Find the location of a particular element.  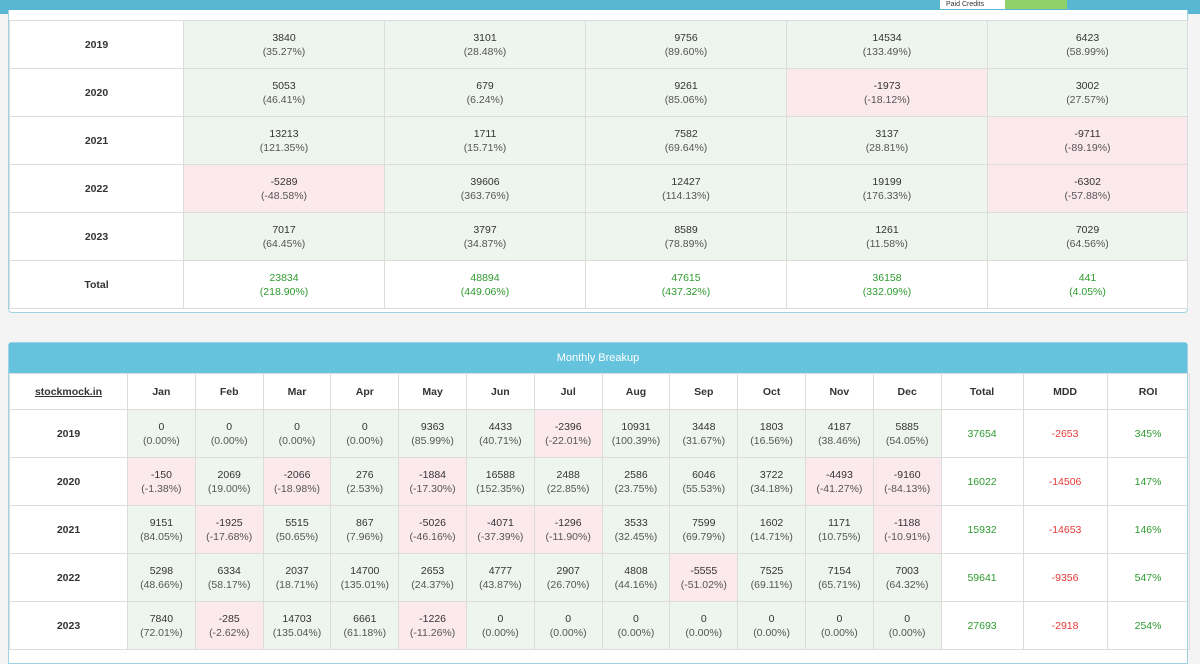

cell-percent: (-2.62%) is located at coordinates (229, 632).